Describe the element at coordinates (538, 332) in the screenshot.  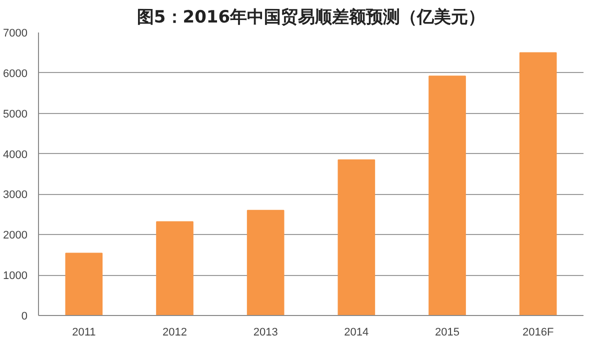
I see `x-tick-label: 2016F` at that location.